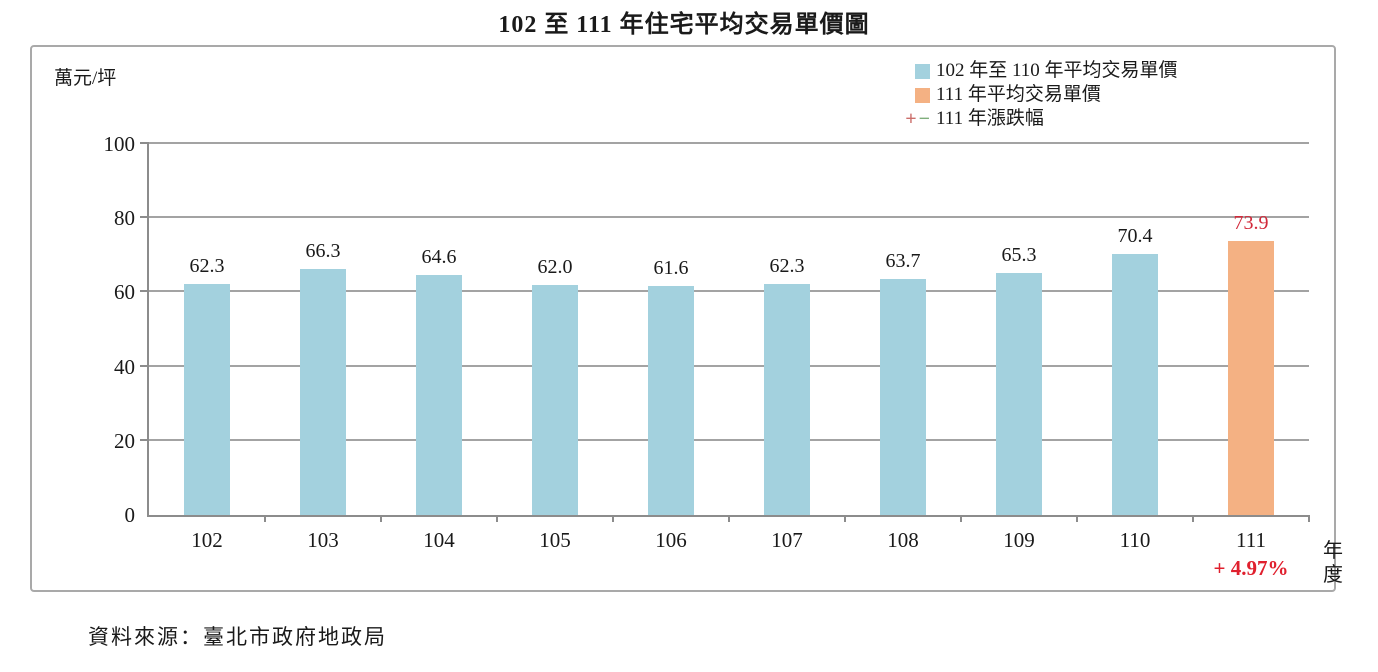  I want to click on legend-item-0: 102 年至 110 年平均交易單價, so click(1036, 71).